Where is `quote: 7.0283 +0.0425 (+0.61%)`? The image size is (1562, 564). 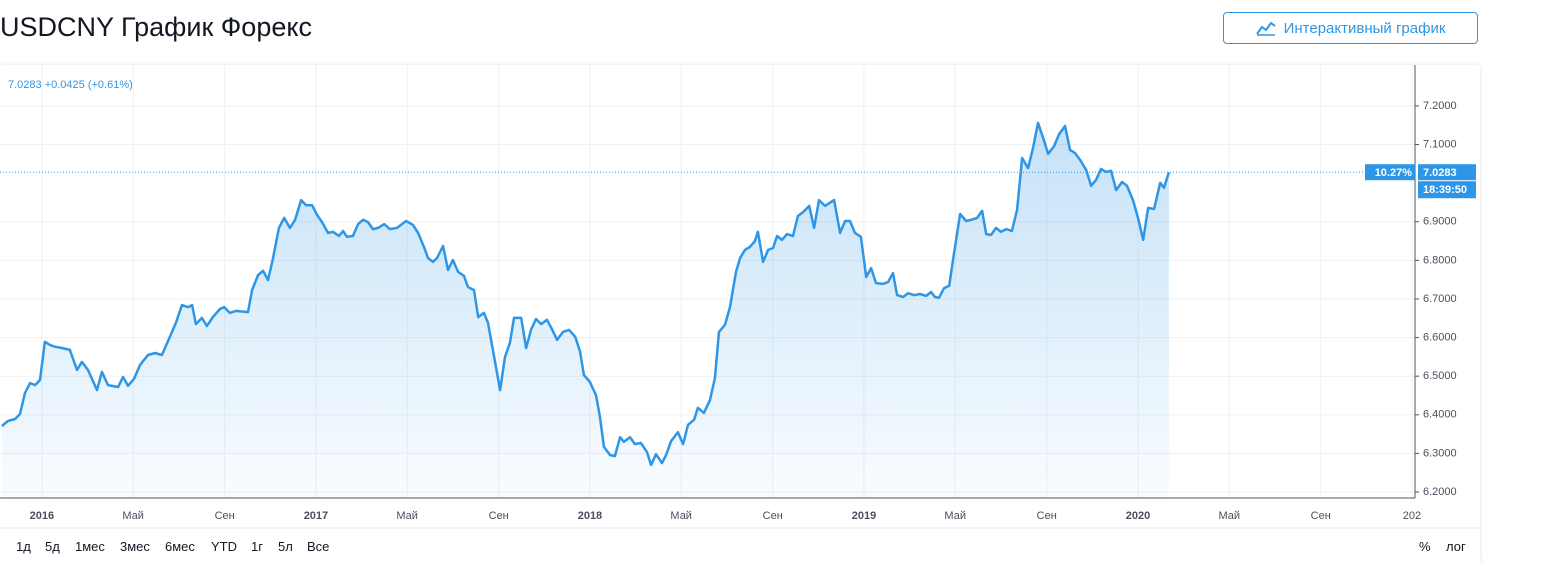 quote: 7.0283 +0.0425 (+0.61%) is located at coordinates (70, 85).